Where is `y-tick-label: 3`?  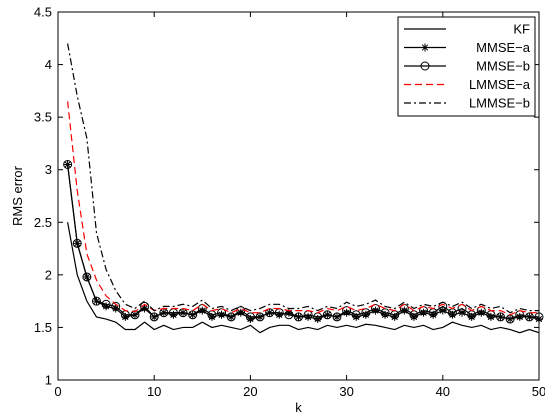
y-tick-label: 3 is located at coordinates (48, 169).